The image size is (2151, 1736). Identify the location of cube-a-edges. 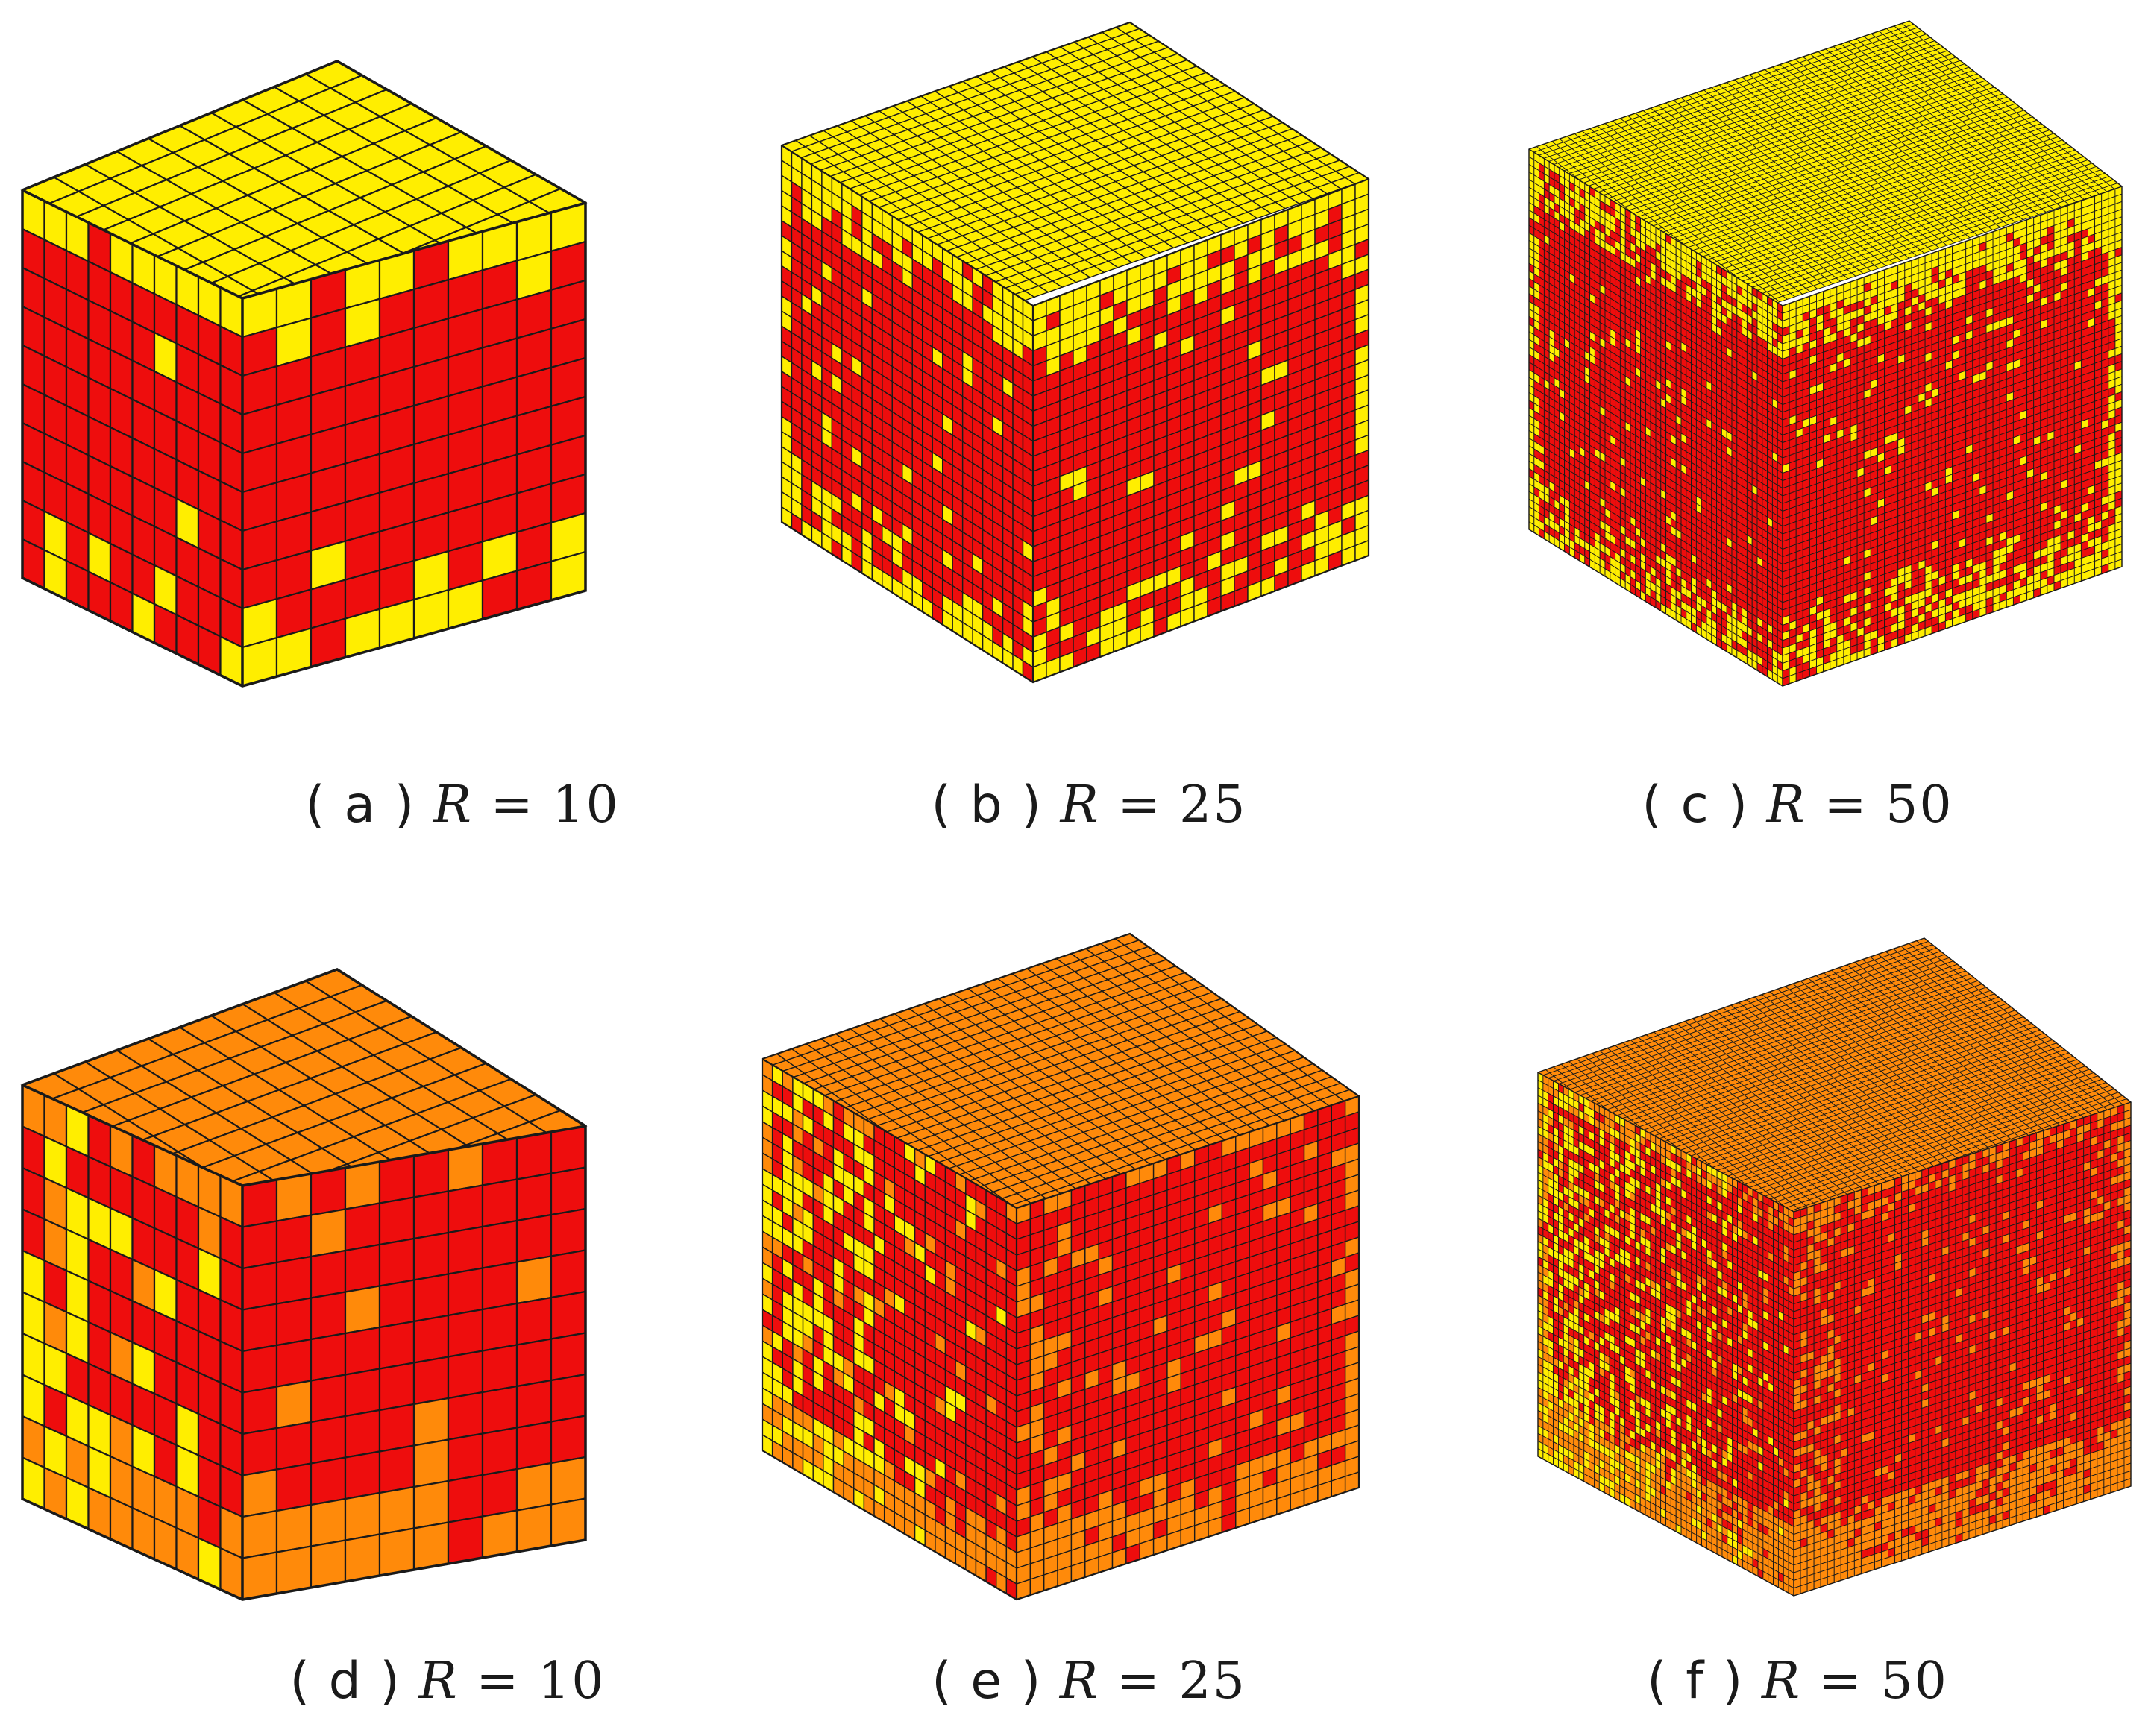
(304, 438).